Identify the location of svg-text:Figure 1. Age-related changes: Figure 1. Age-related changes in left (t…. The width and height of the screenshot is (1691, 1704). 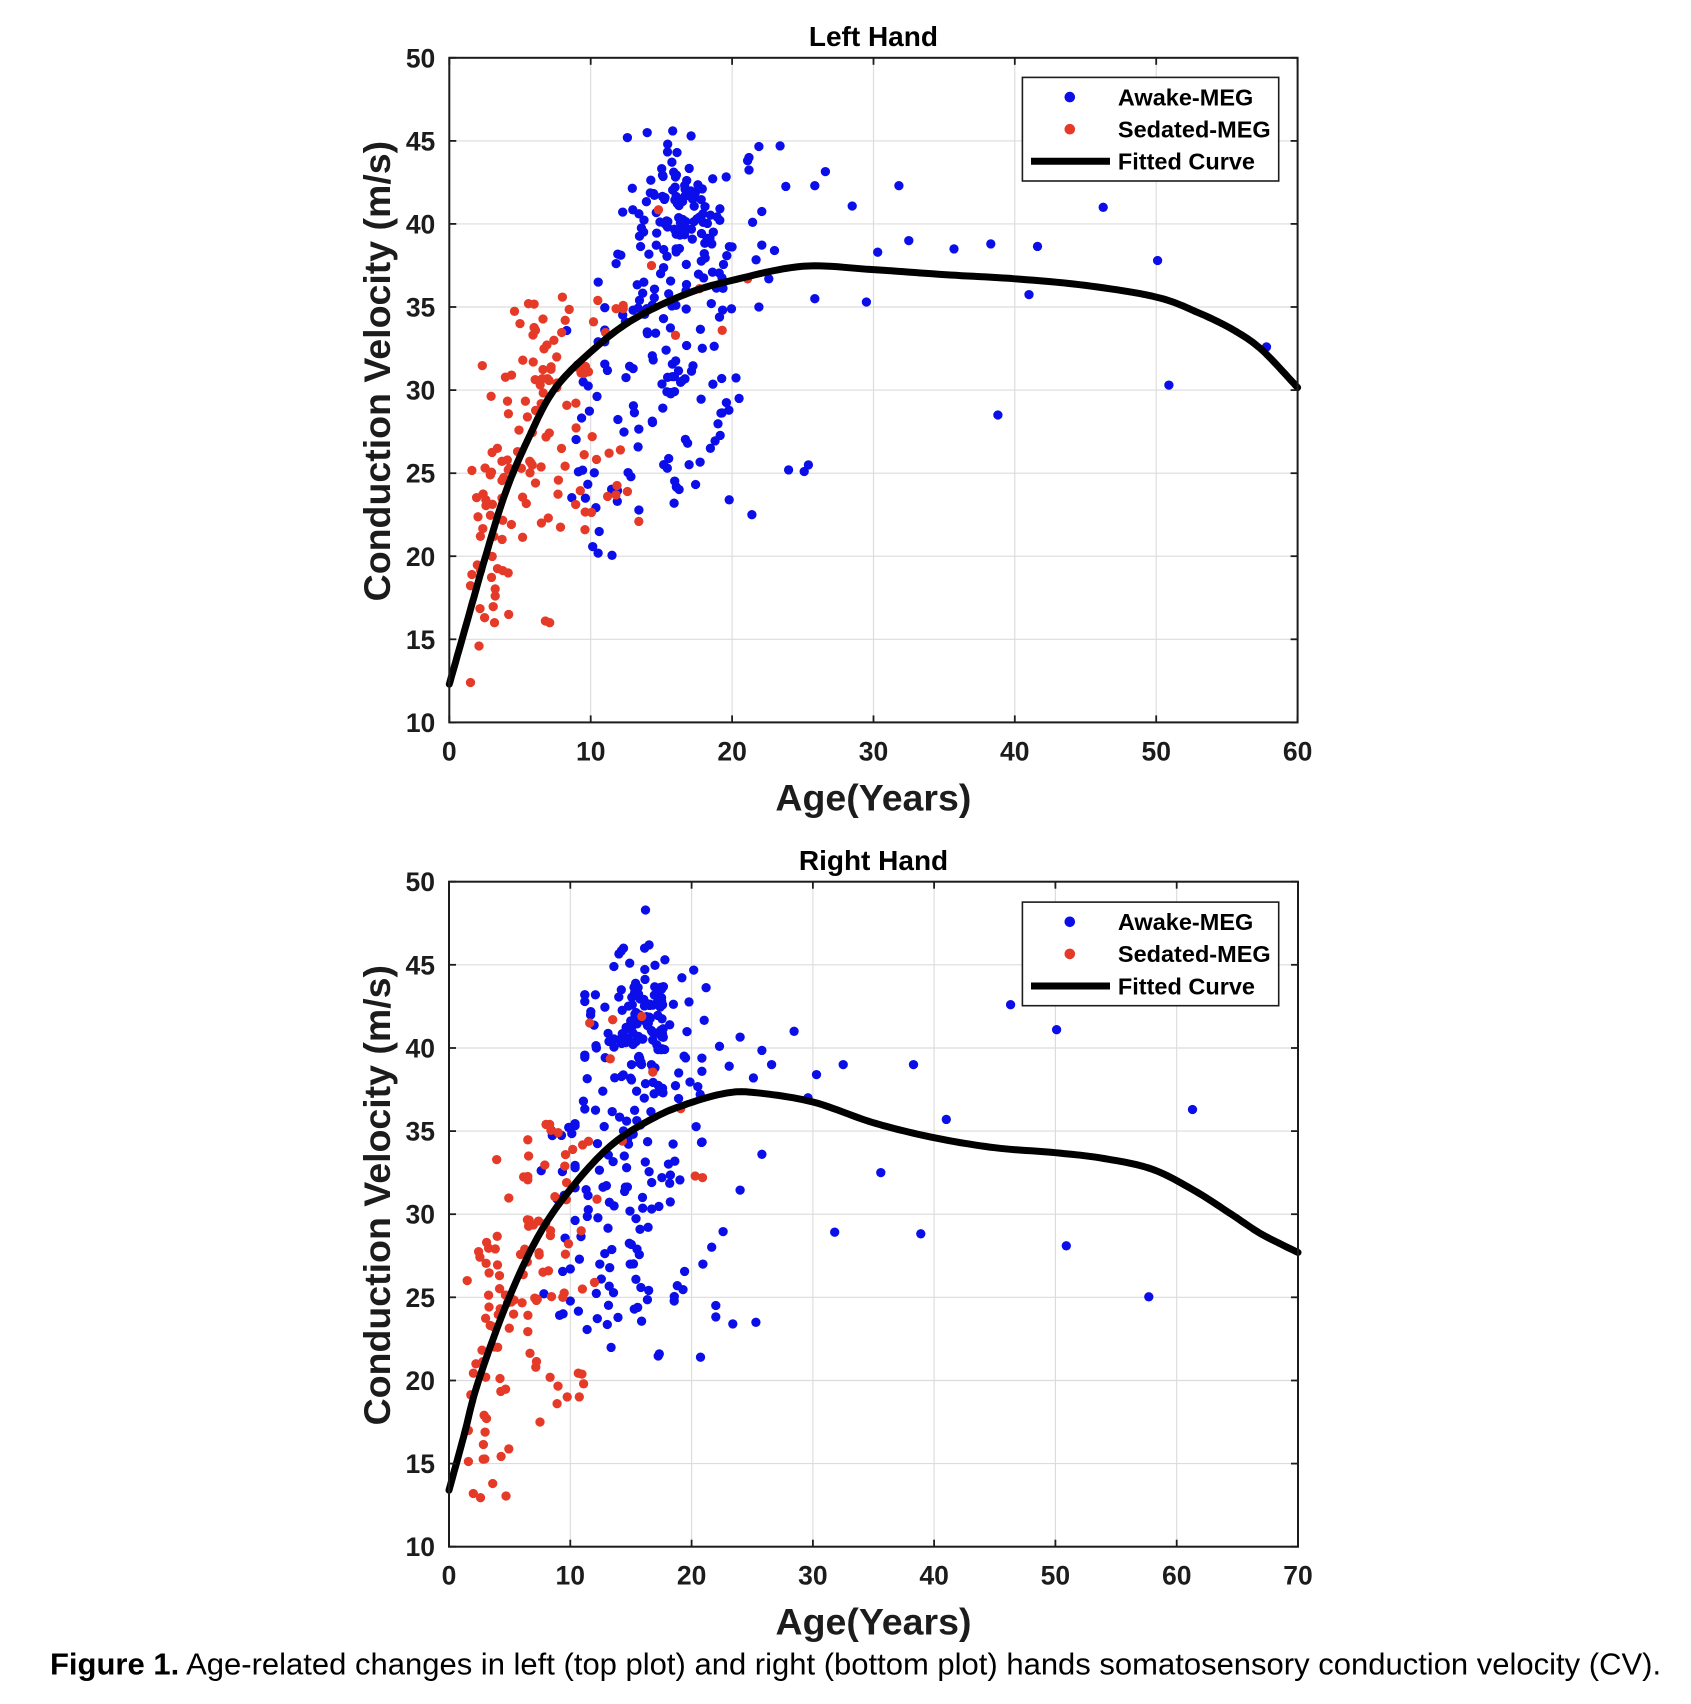
(855, 1664).